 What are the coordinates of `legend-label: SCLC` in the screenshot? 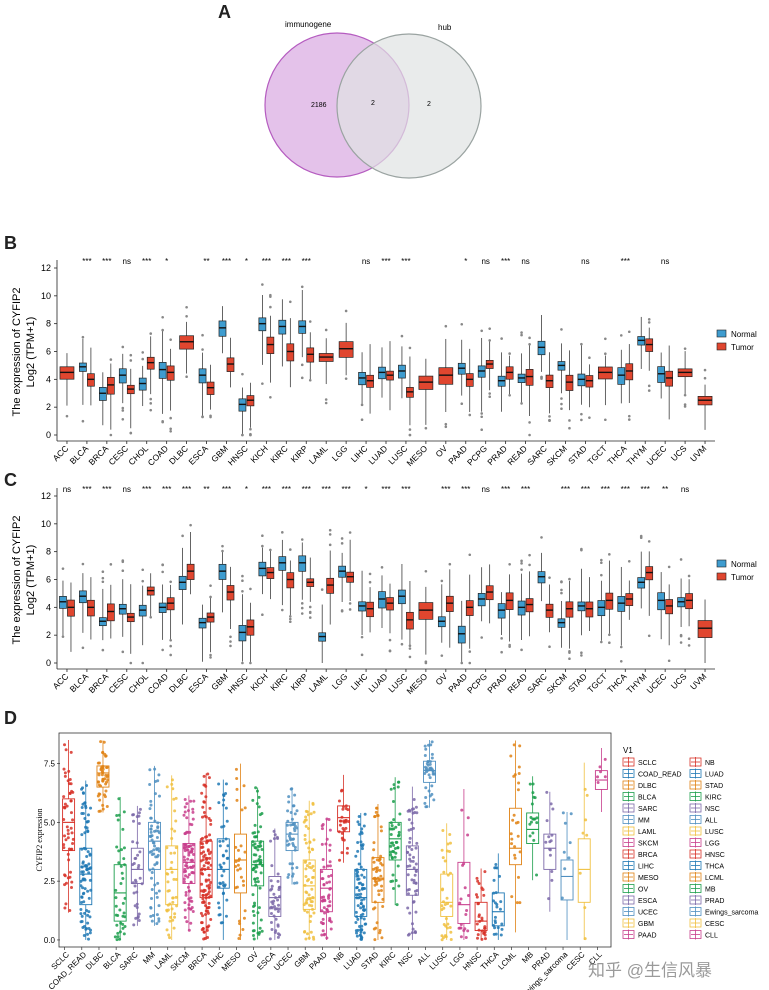 It's located at (647, 763).